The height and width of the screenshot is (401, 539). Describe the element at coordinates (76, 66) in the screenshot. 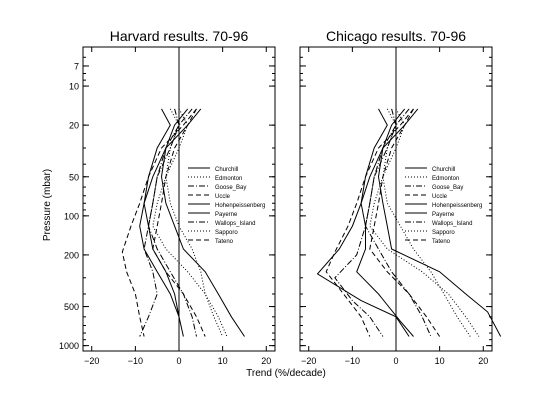

I see `y-tick-label: 7` at that location.